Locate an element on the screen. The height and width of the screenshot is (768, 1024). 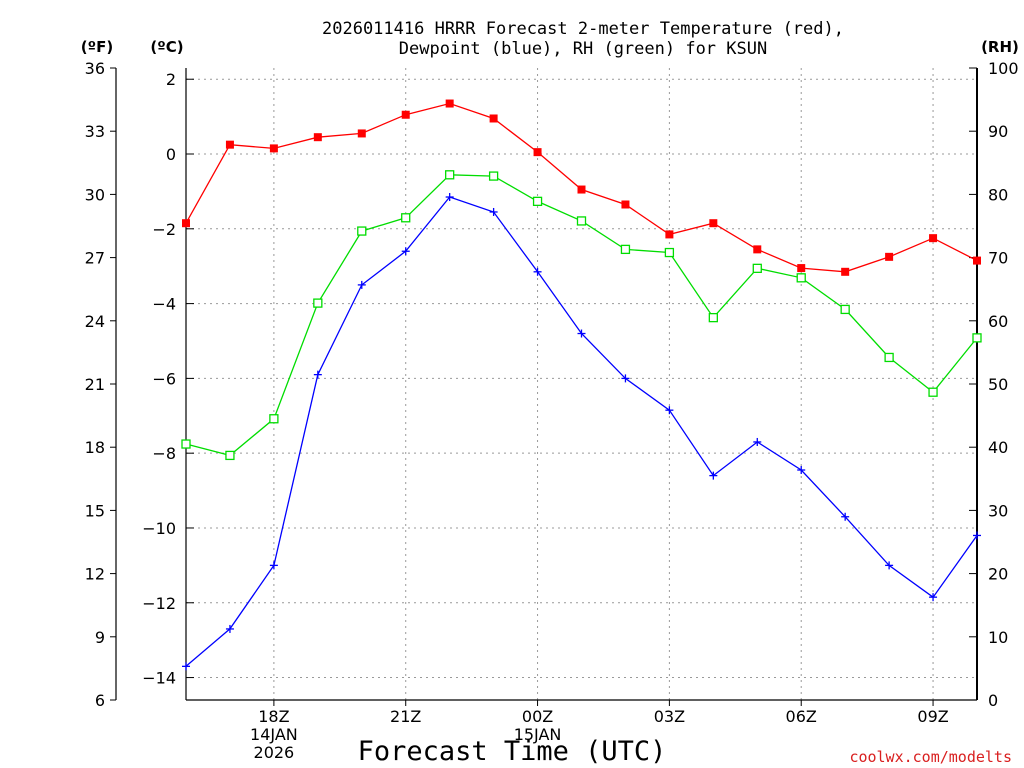
rh-tick-label: 20 is located at coordinates (998, 574).